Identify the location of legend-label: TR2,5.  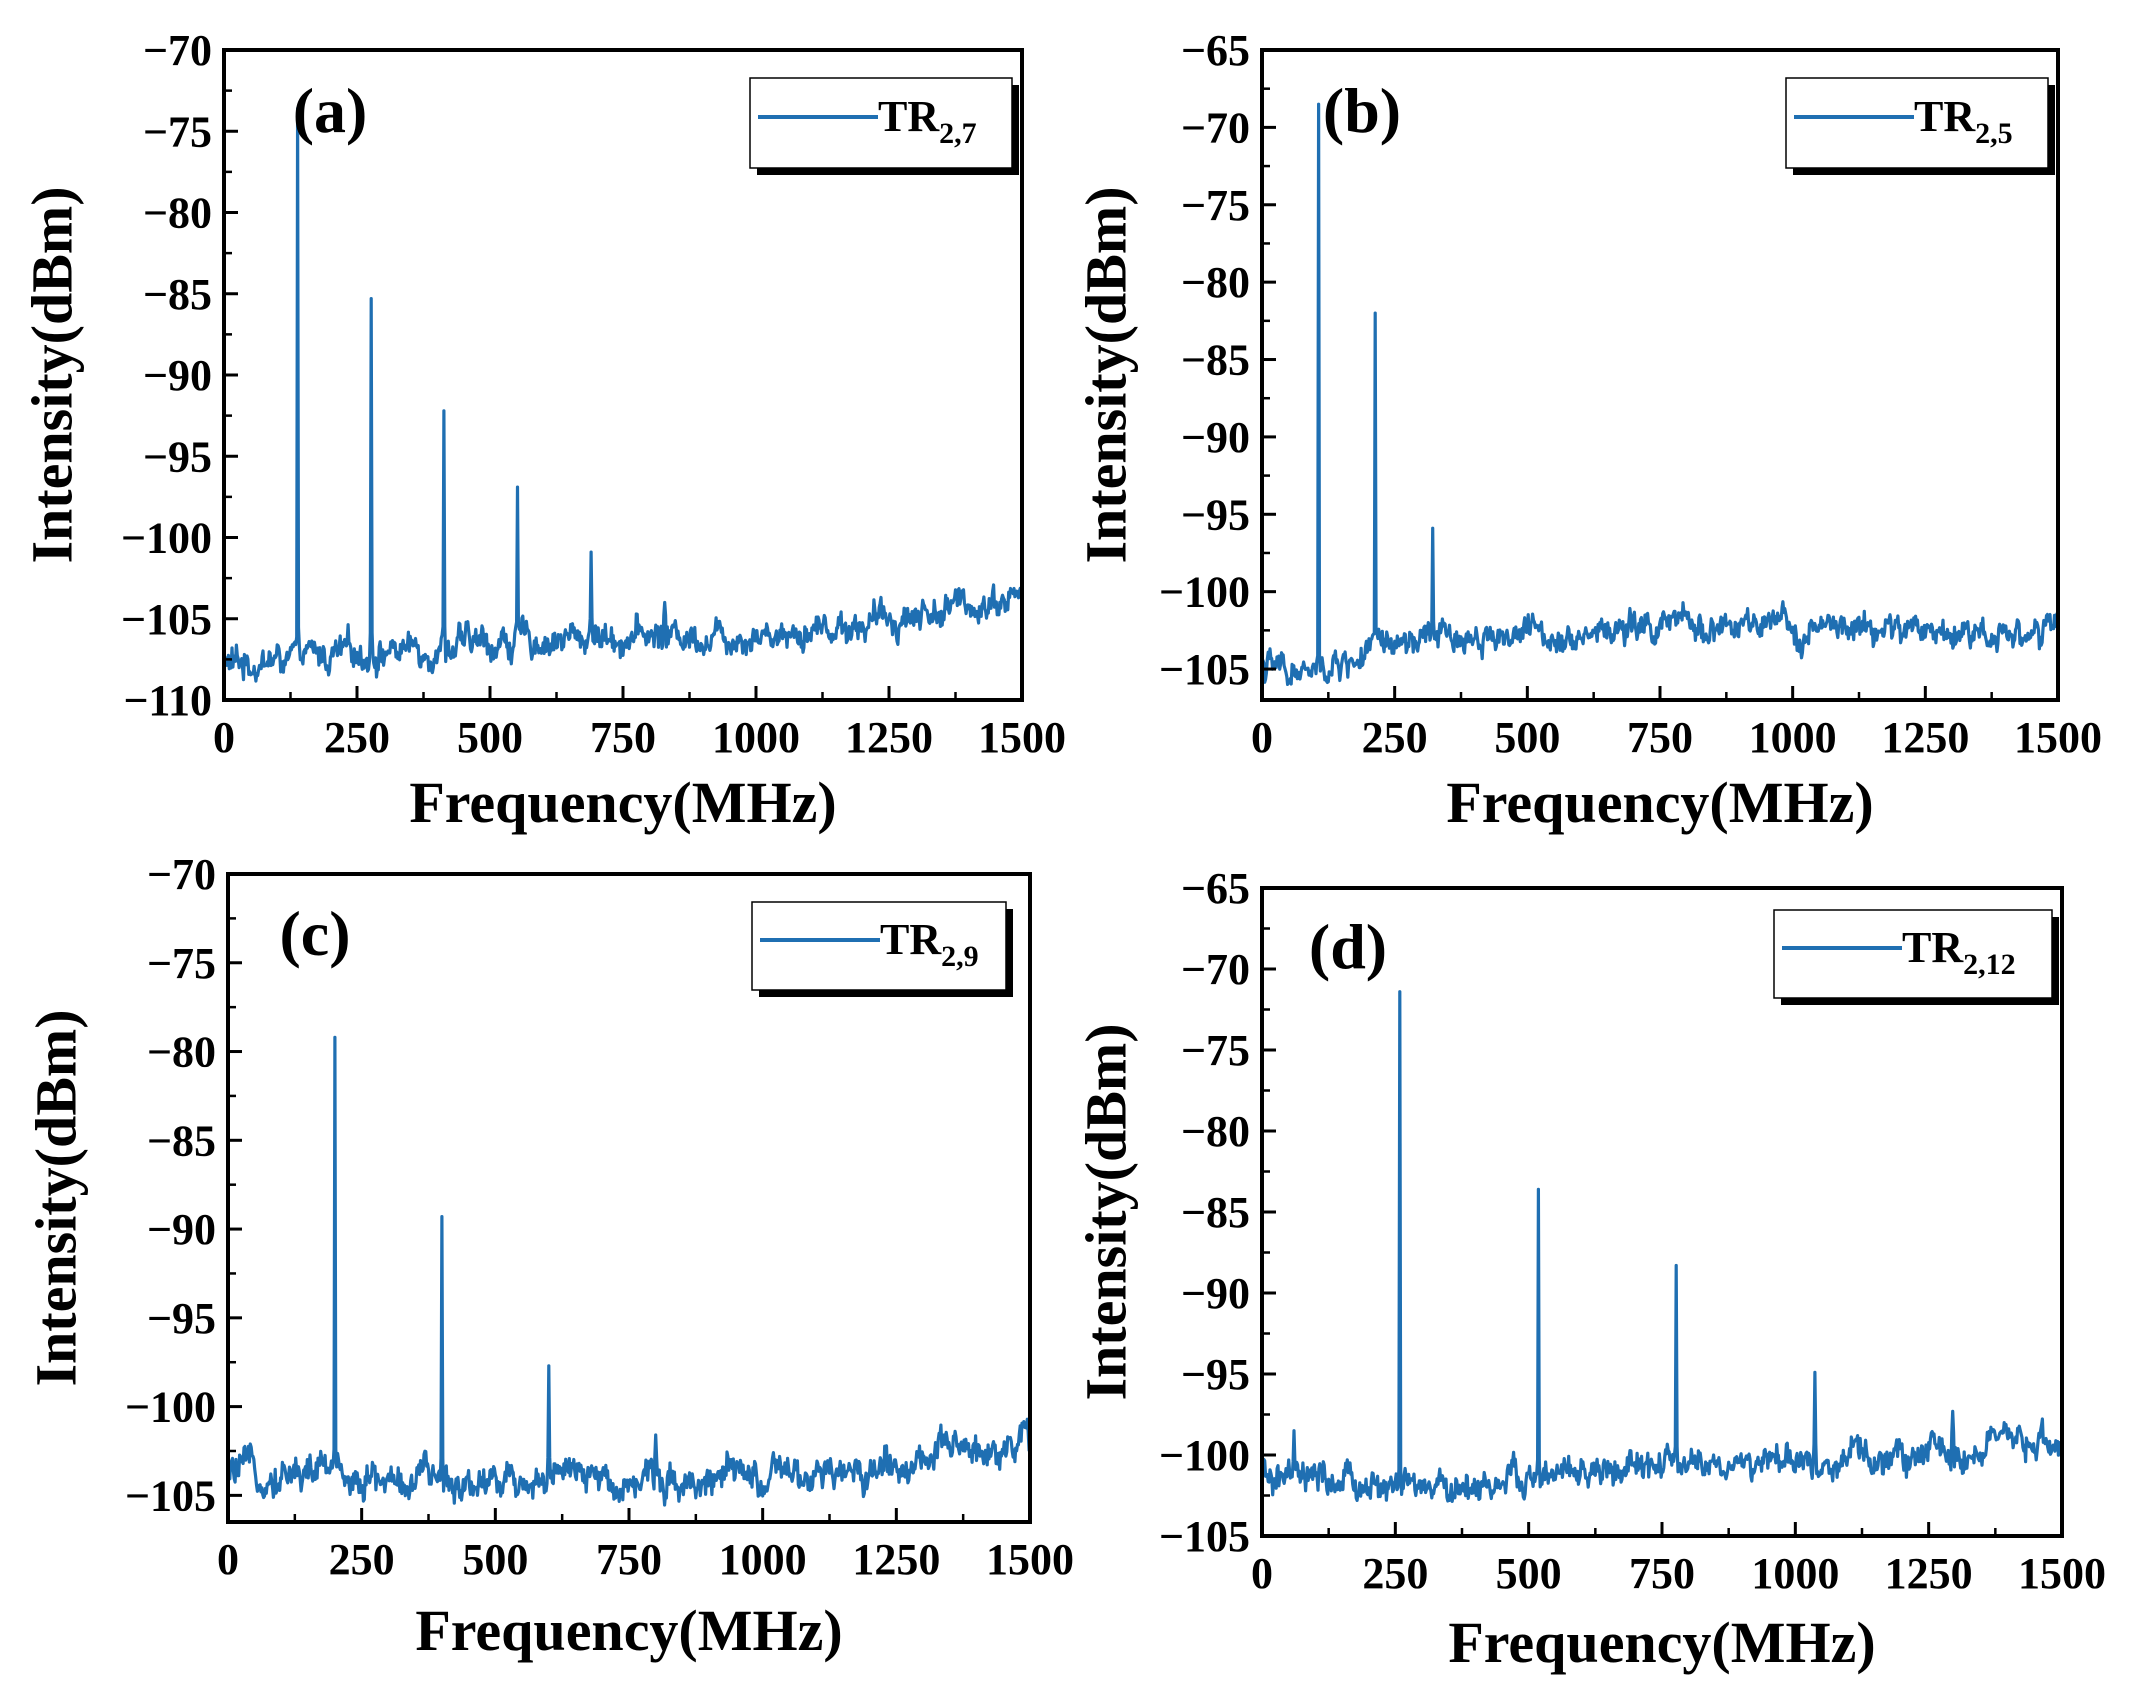
(1963, 121).